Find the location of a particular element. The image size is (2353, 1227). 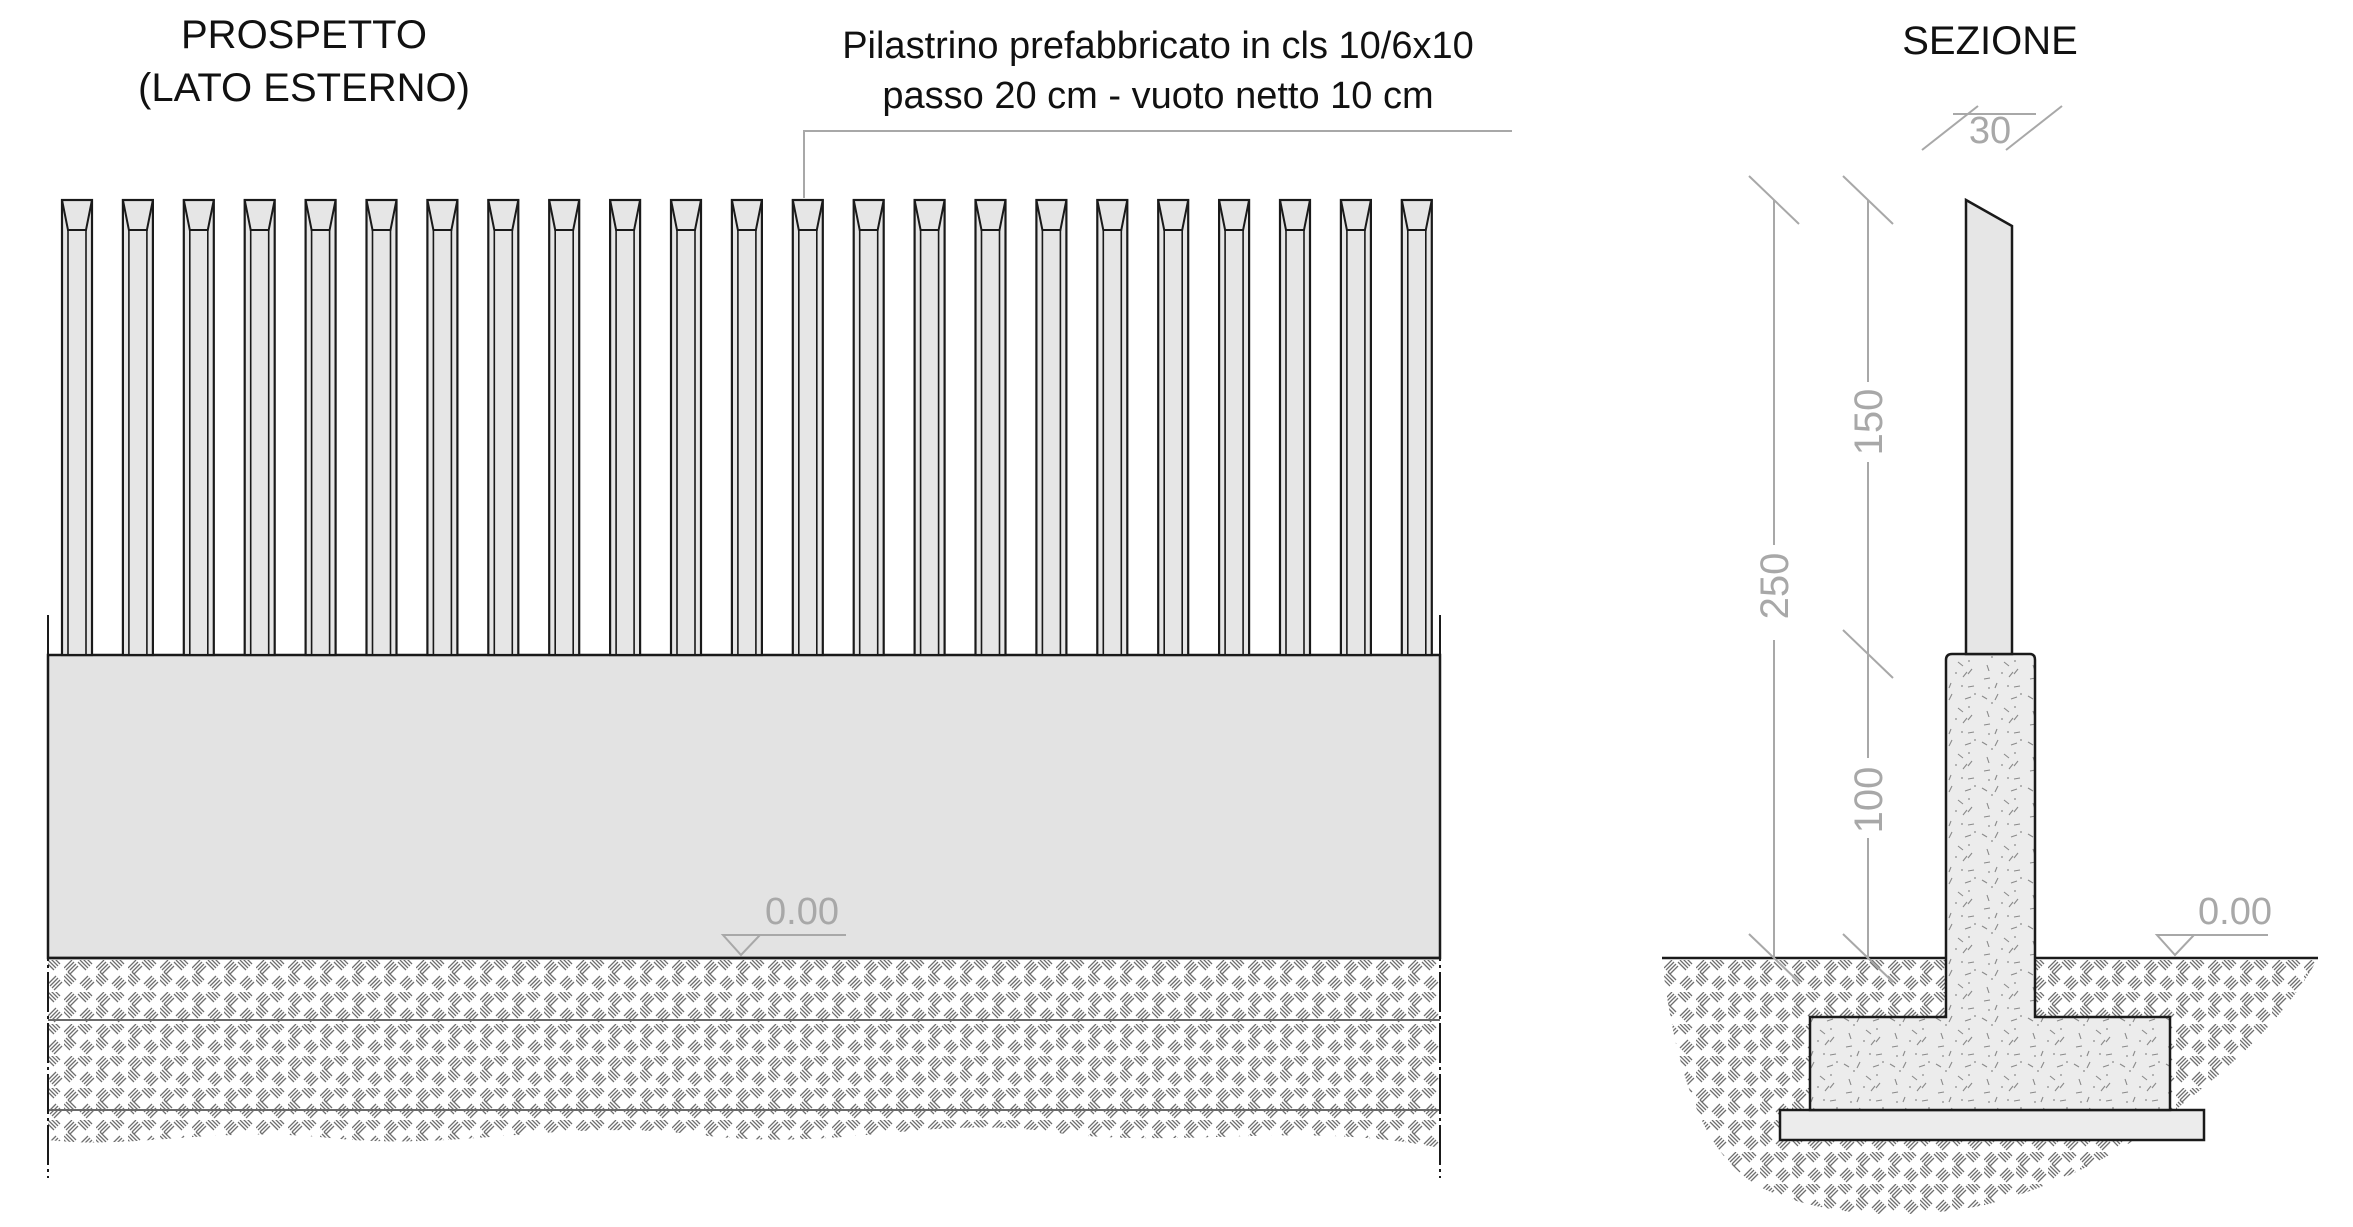

dimension-total: 250 is located at coordinates (1774, 579).